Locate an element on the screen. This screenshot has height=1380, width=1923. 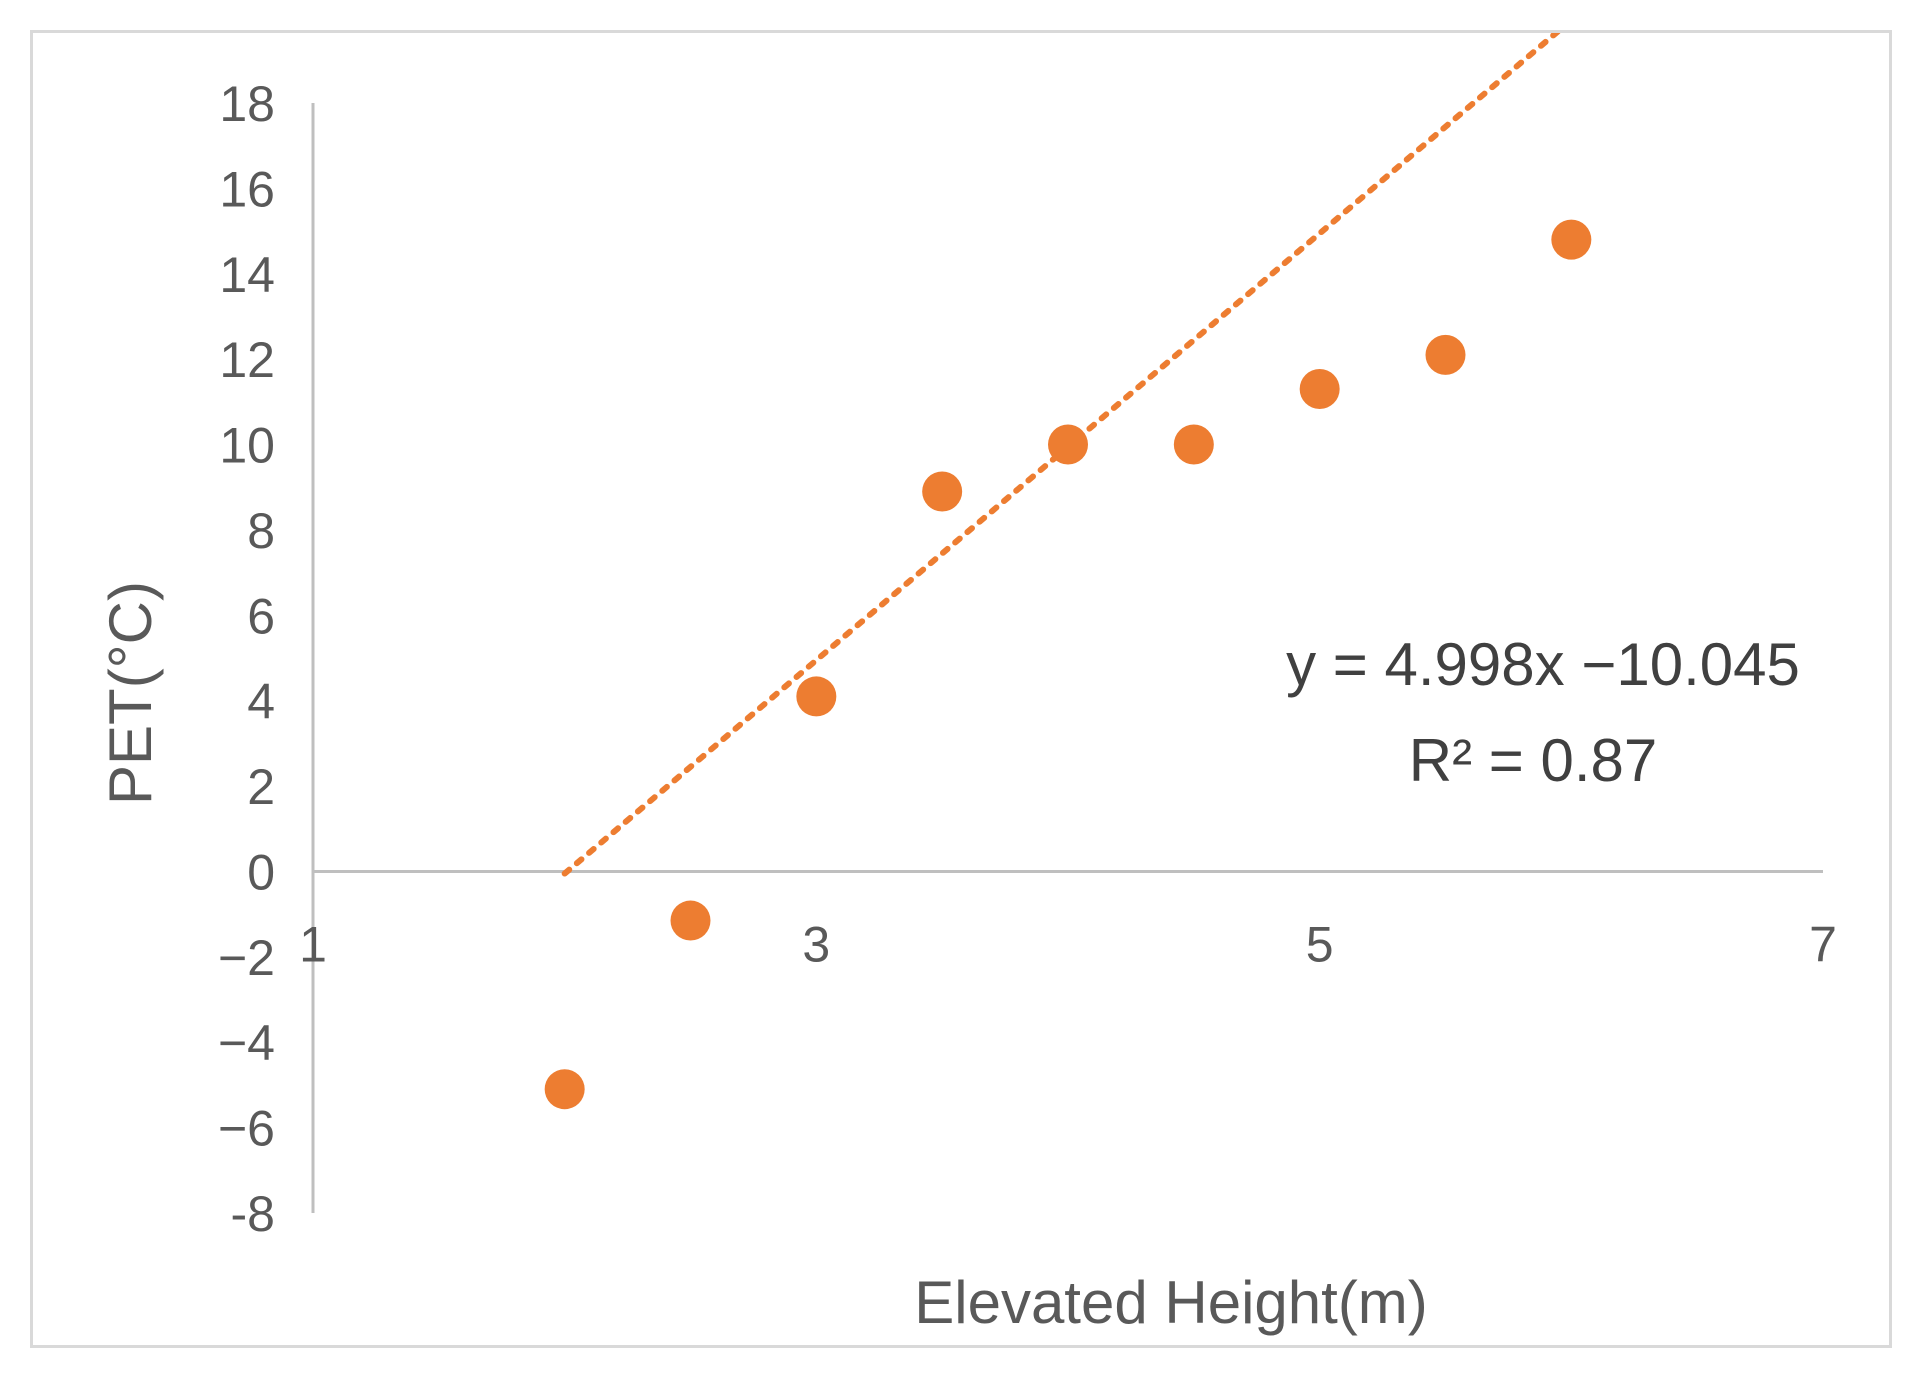
r-squared-label: R² = 0.87 is located at coordinates (1533, 760).